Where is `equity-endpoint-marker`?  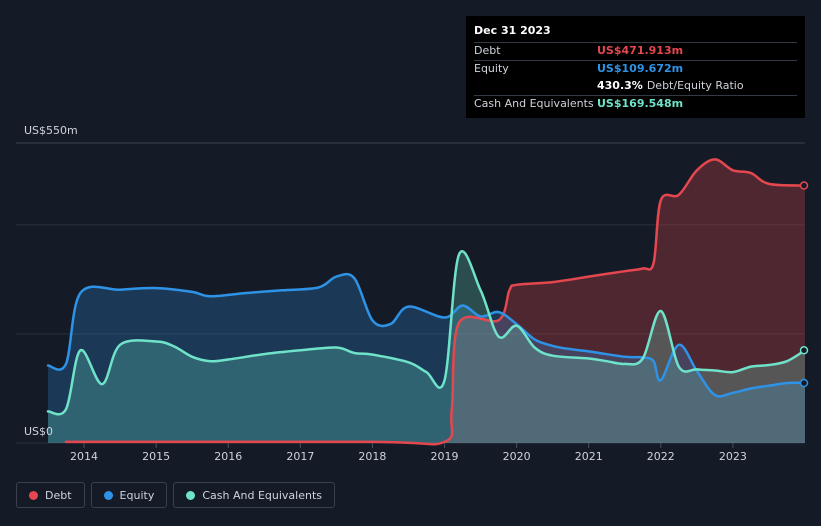 equity-endpoint-marker is located at coordinates (804, 383).